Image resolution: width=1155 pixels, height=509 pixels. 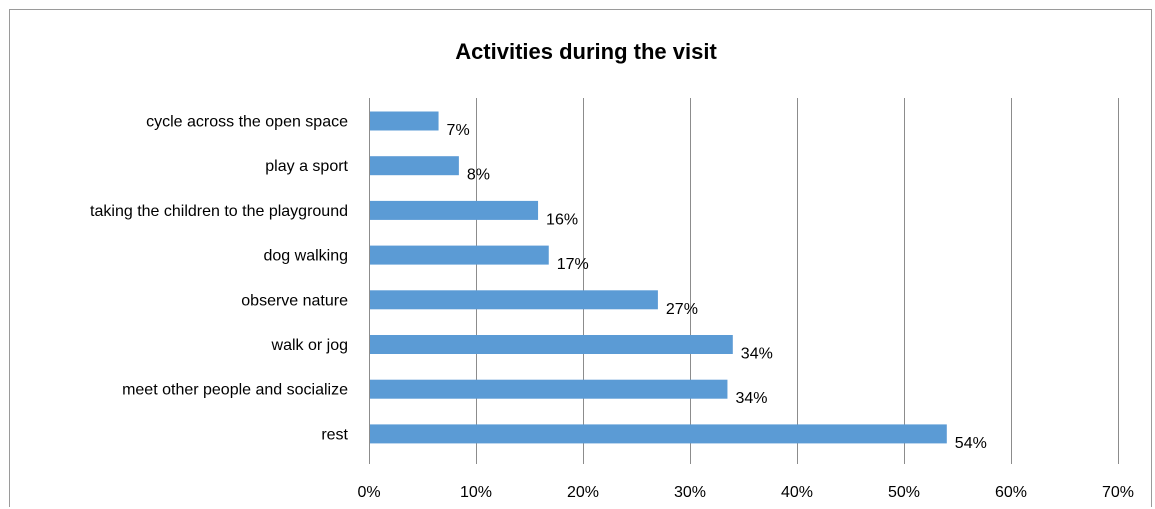 I want to click on category-label: walk or jog, so click(x=309, y=345).